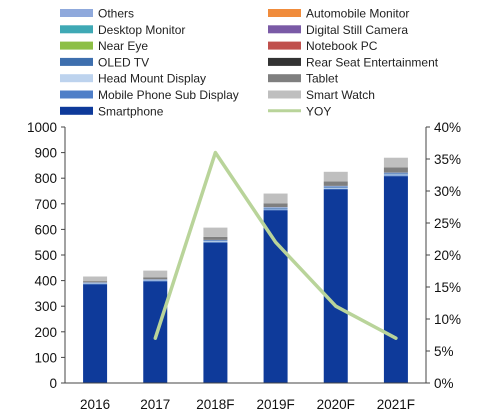  Describe the element at coordinates (45, 204) in the screenshot. I see `y-tick-label: 700` at that location.